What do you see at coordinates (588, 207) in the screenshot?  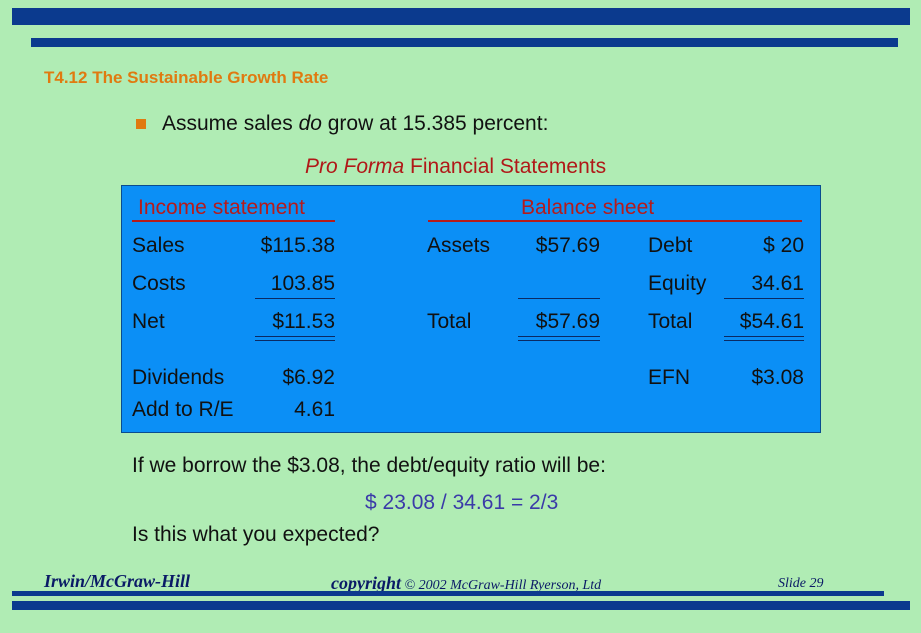 I see `balance-sheet-header: Balance sheet` at bounding box center [588, 207].